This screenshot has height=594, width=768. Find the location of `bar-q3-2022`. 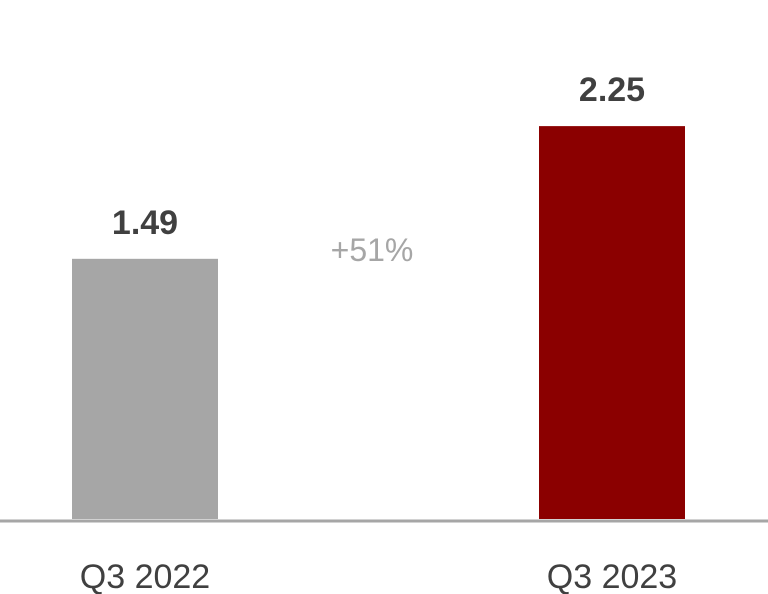

bar-q3-2022 is located at coordinates (145, 388).